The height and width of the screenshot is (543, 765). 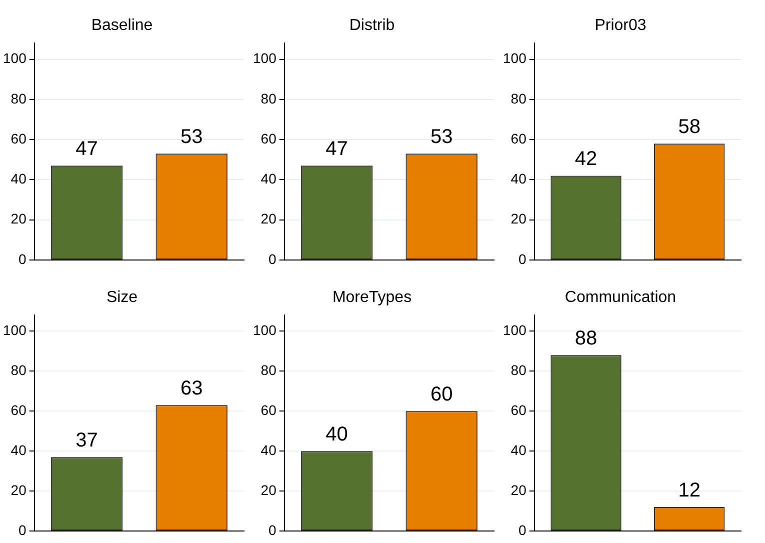 I want to click on data-label: 88, so click(x=586, y=339).